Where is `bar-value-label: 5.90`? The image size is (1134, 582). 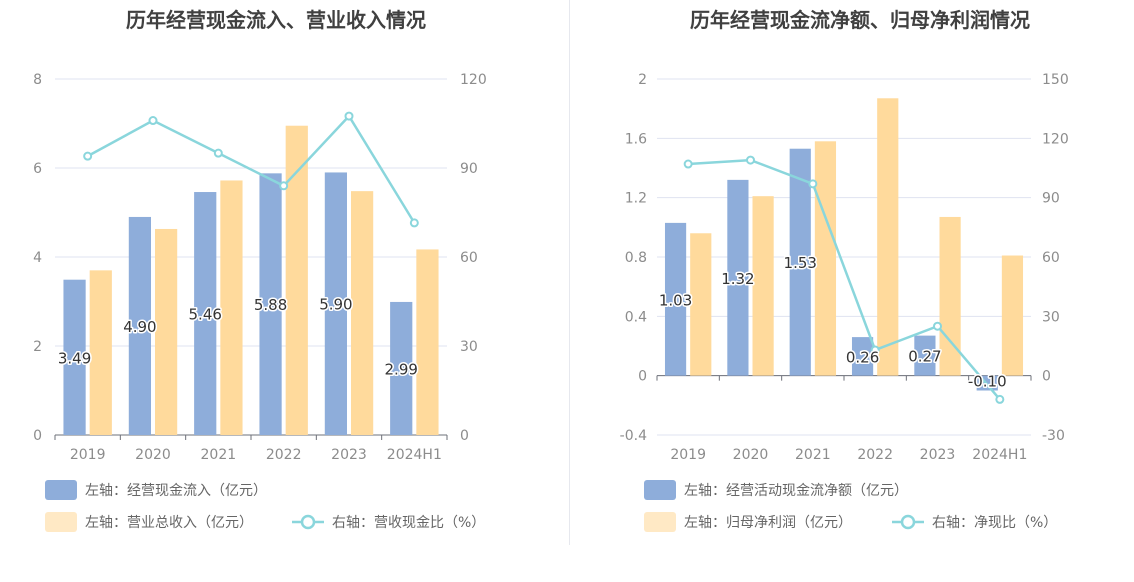 bar-value-label: 5.90 is located at coordinates (335, 305).